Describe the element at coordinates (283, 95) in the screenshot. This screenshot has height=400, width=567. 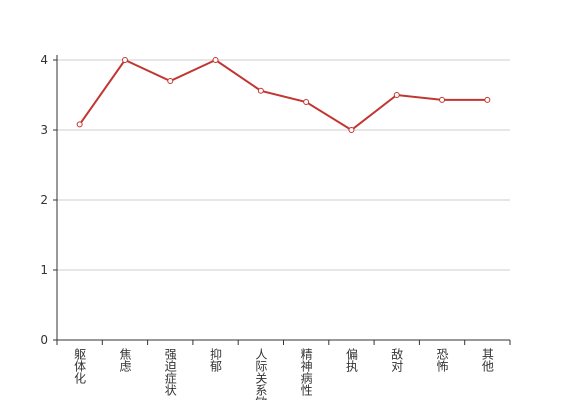
I see `line` at that location.